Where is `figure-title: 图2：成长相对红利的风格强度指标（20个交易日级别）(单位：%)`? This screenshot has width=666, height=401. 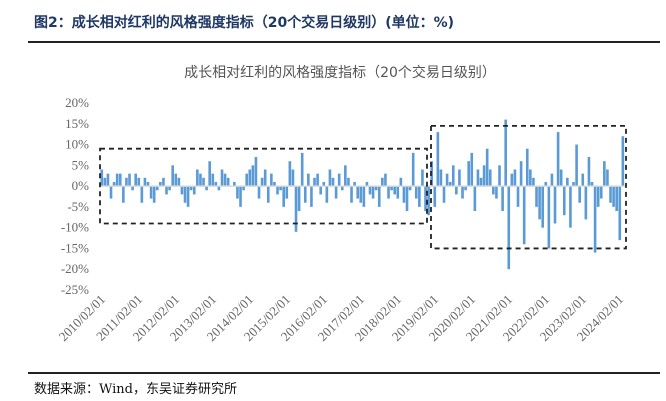 figure-title: 图2：成长相对红利的风格强度指标（20个交易日级别）(单位：%) is located at coordinates (244, 23).